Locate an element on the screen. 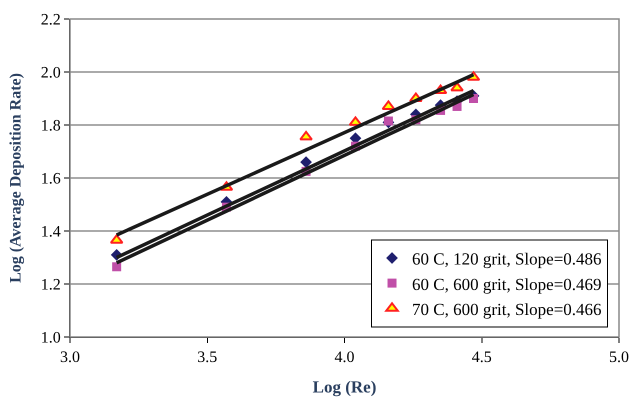 The image size is (641, 405). x-tick-label: 5.0 is located at coordinates (619, 357).